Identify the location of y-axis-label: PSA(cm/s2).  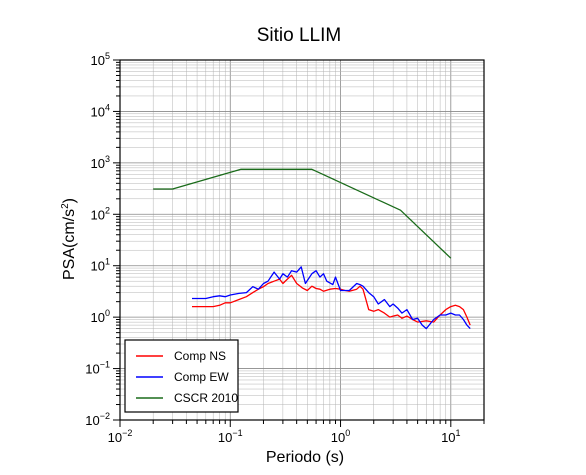
(69, 239).